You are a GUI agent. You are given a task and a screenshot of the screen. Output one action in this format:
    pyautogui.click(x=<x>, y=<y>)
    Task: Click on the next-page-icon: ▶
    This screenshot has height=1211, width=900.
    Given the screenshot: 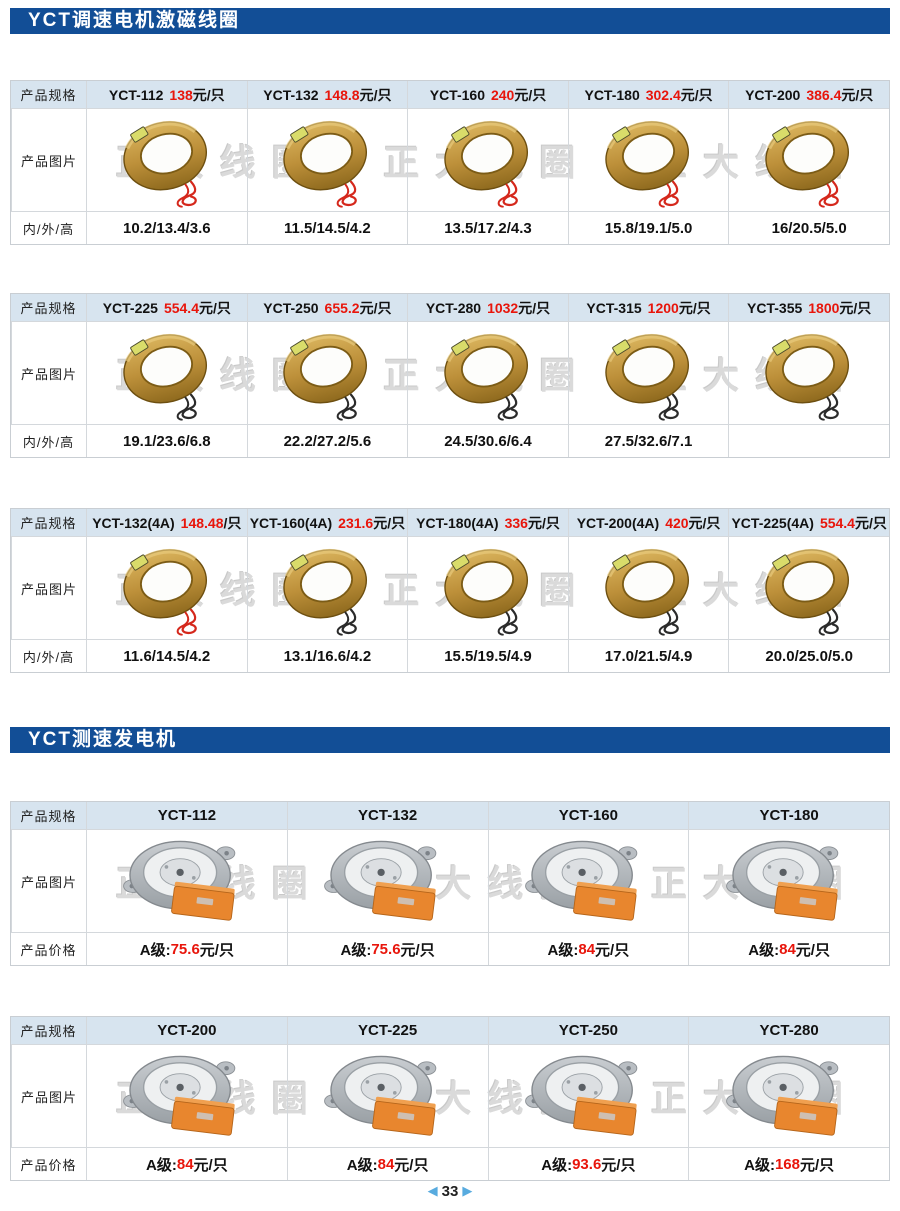 What is the action you would take?
    pyautogui.click(x=467, y=1190)
    